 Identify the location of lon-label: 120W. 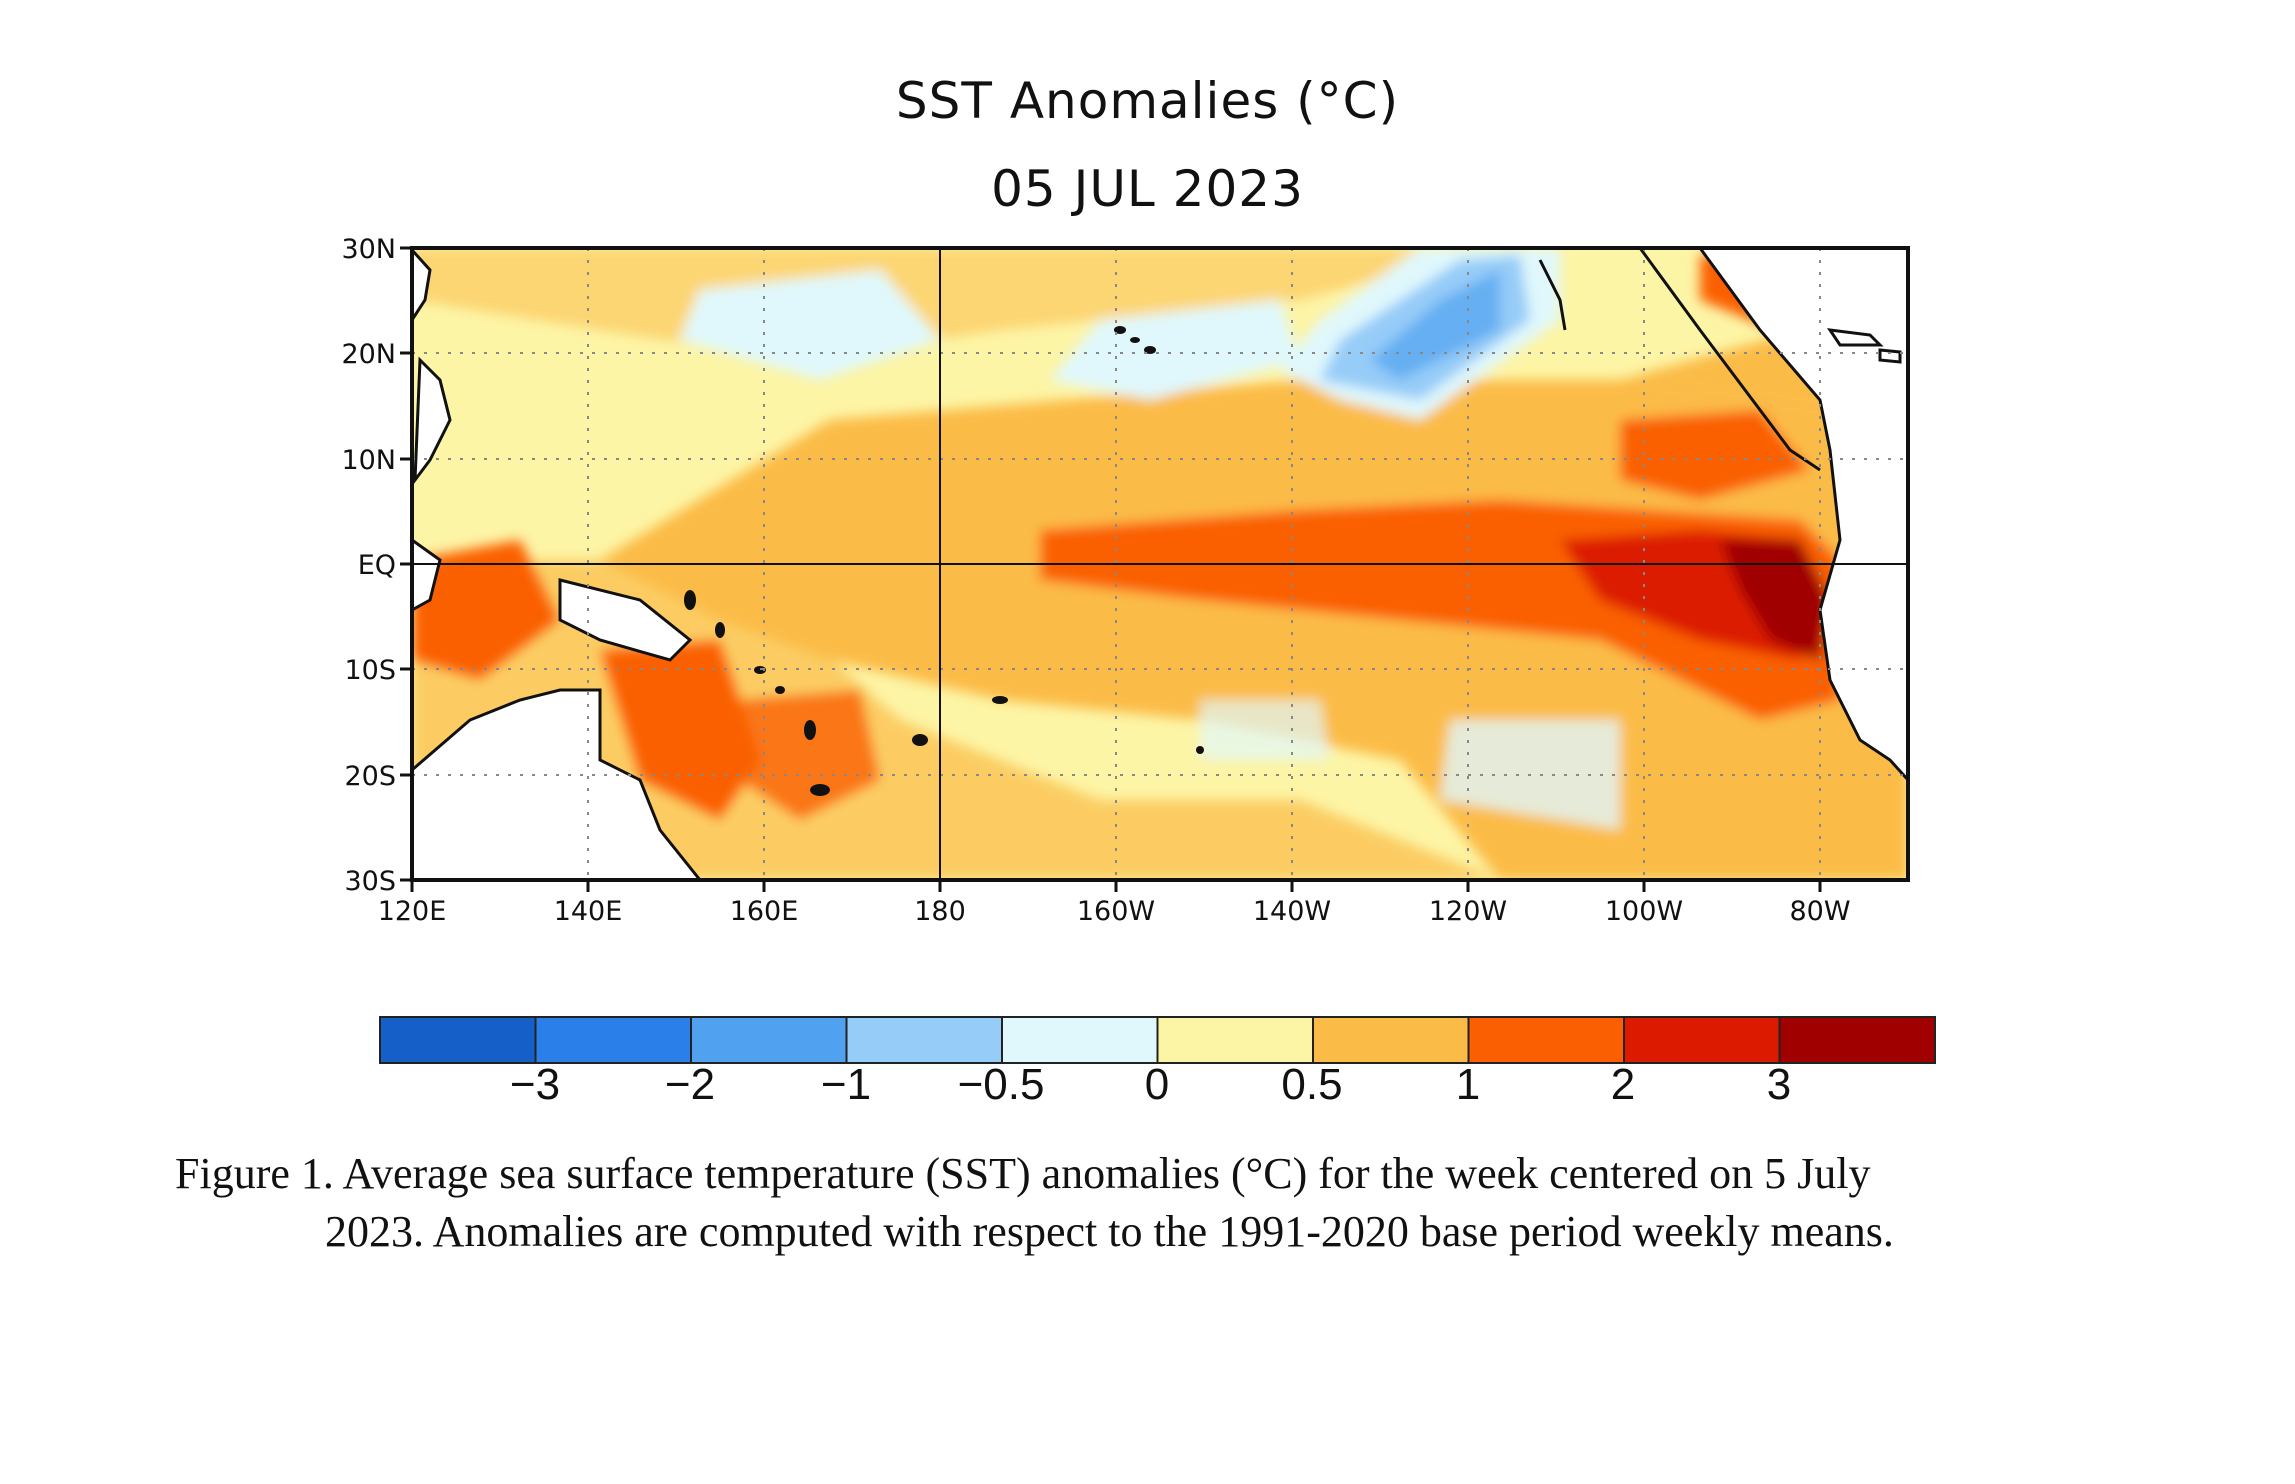
(1468, 911).